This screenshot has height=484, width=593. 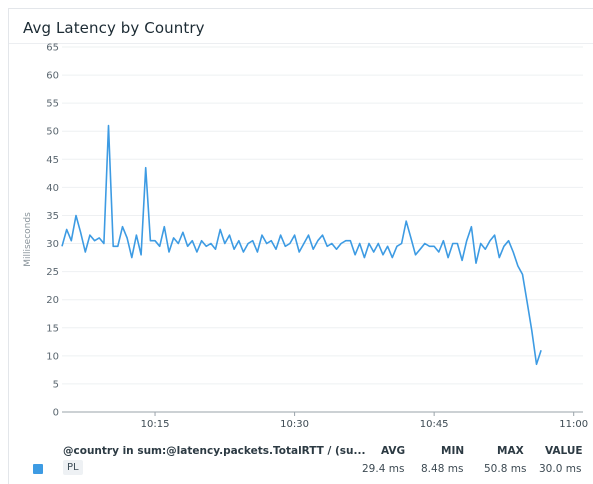 What do you see at coordinates (560, 469) in the screenshot?
I see `legend-current-value: 30.0 ms` at bounding box center [560, 469].